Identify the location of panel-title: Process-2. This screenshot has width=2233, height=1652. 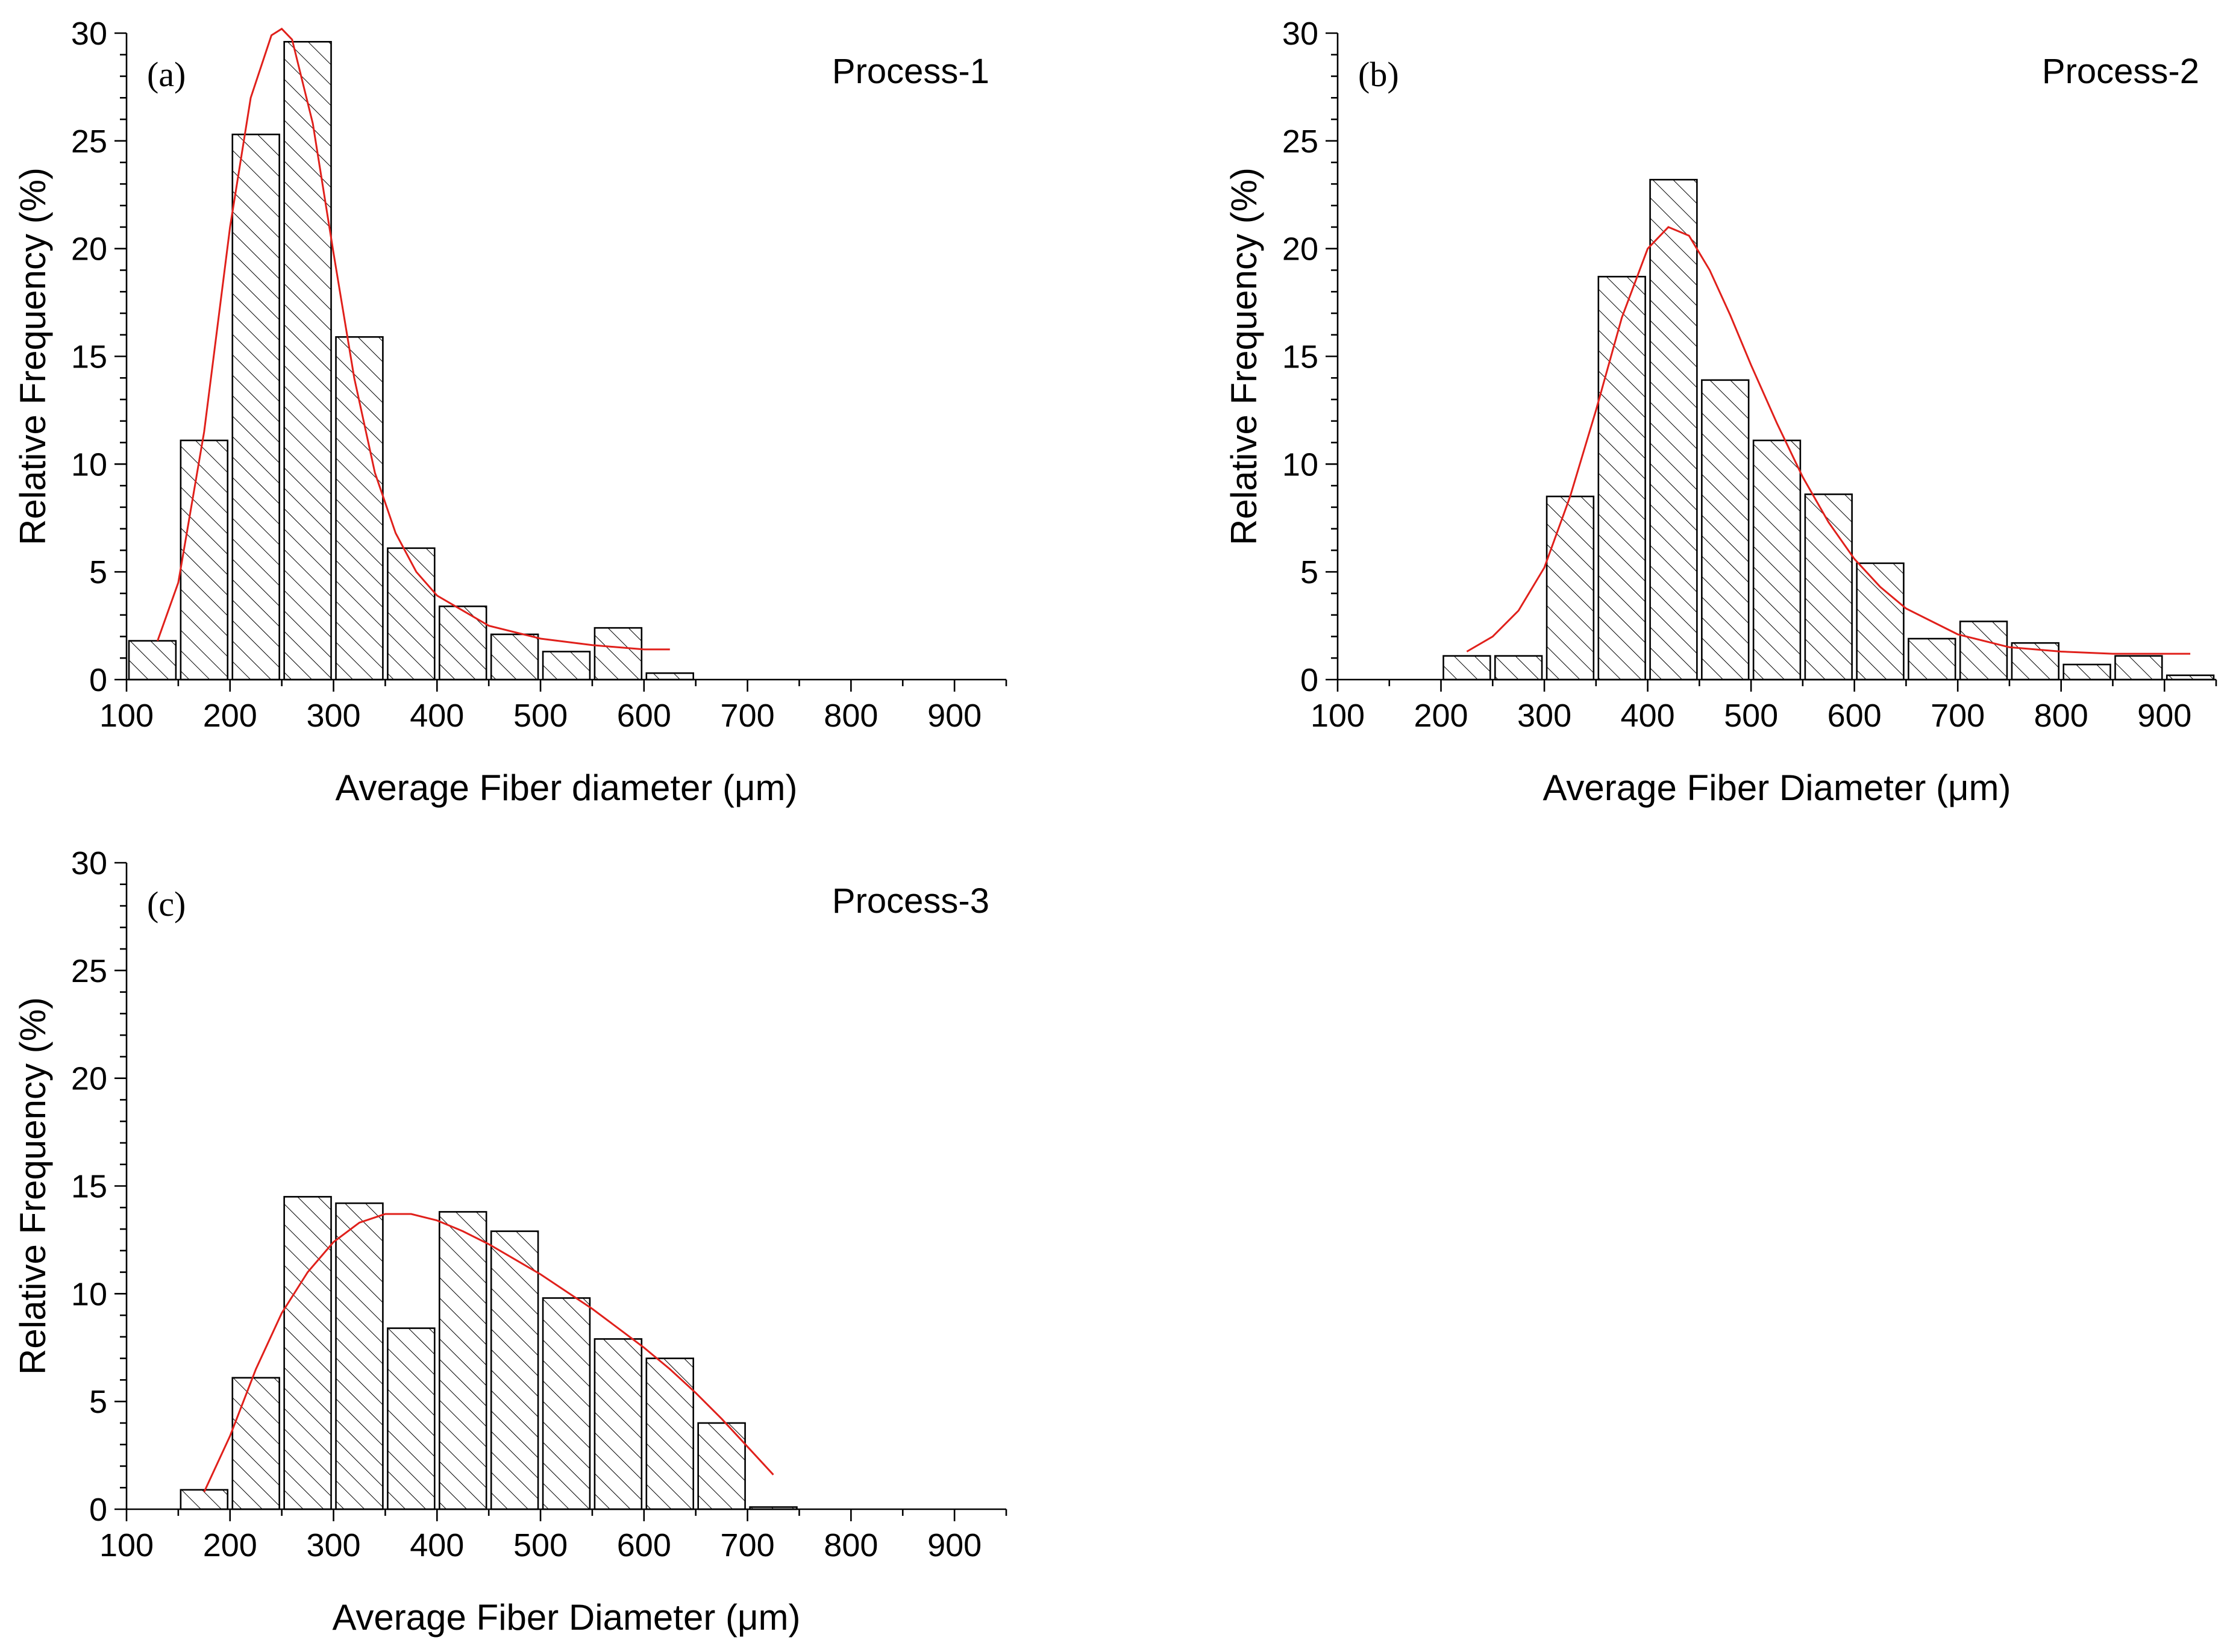
(2120, 71).